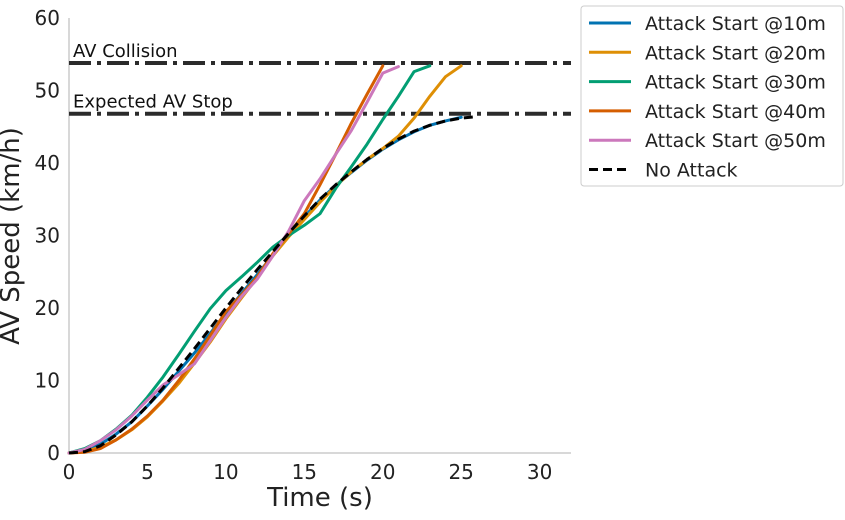  Describe the element at coordinates (320, 78) in the screenshot. I see `reference-lines: AV Collision Expected AV Stop` at that location.